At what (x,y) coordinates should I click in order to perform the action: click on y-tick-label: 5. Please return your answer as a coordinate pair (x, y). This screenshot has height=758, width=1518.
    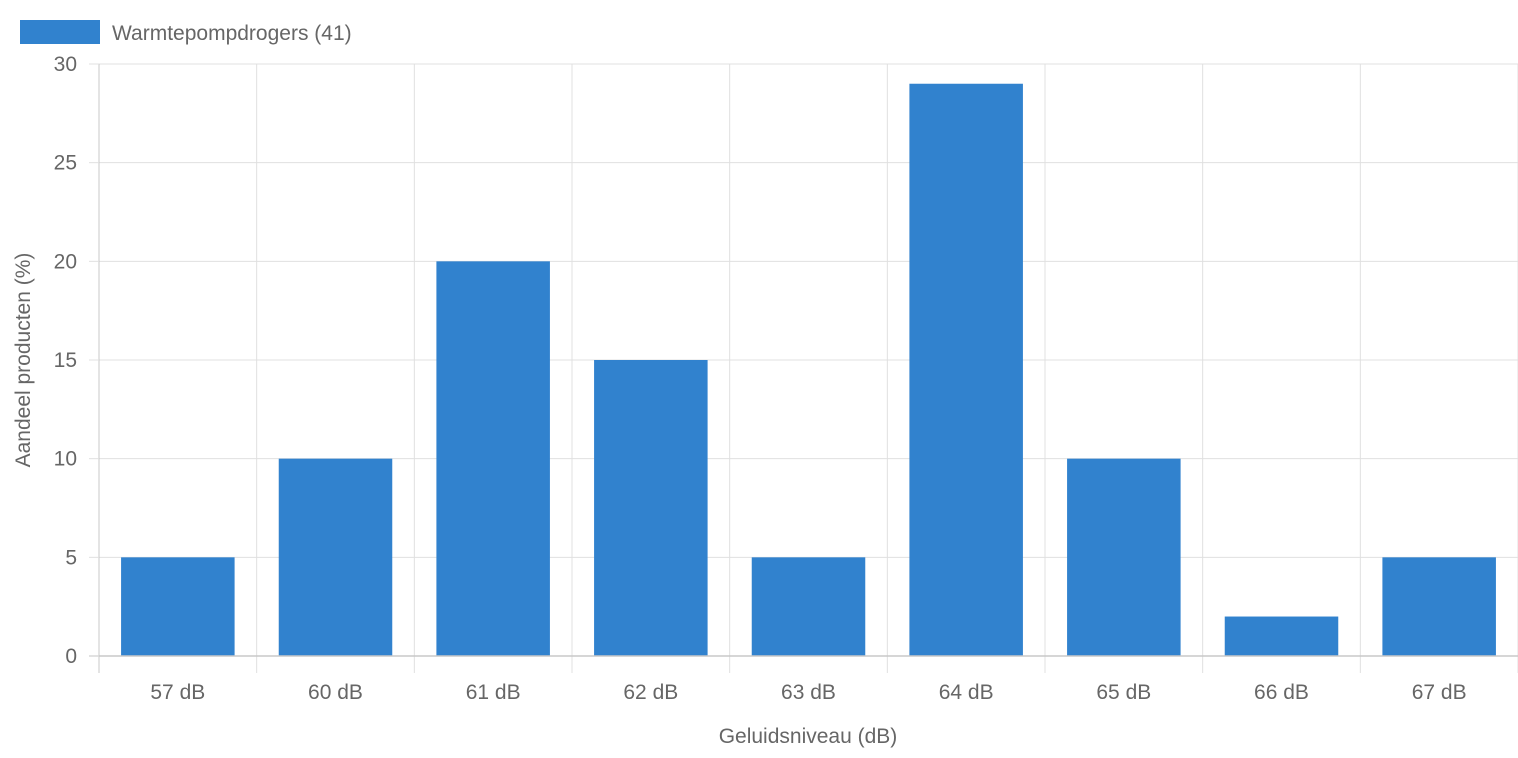
    Looking at the image, I should click on (71, 557).